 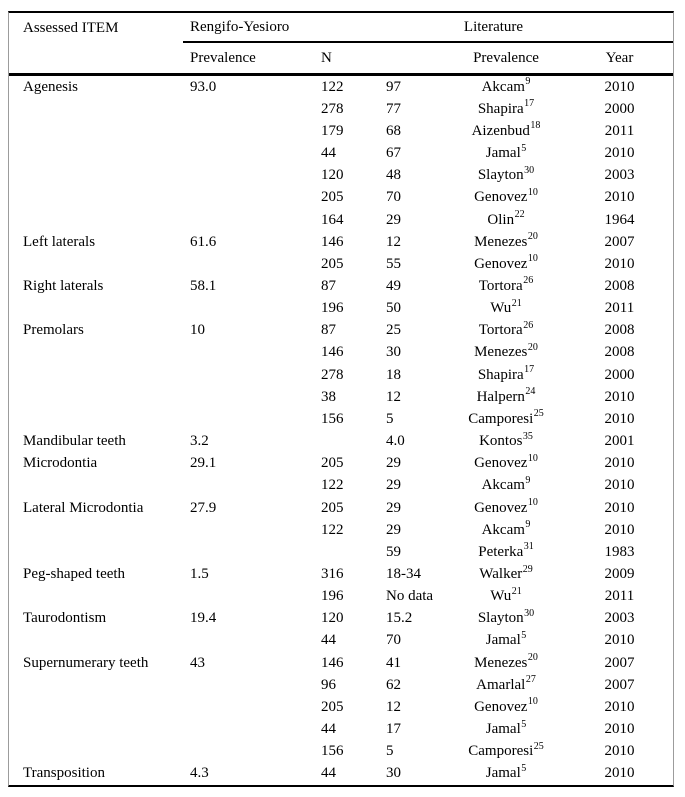 I want to click on table-row: 120 48 Slayton 30 2003, so click(x=341, y=176).